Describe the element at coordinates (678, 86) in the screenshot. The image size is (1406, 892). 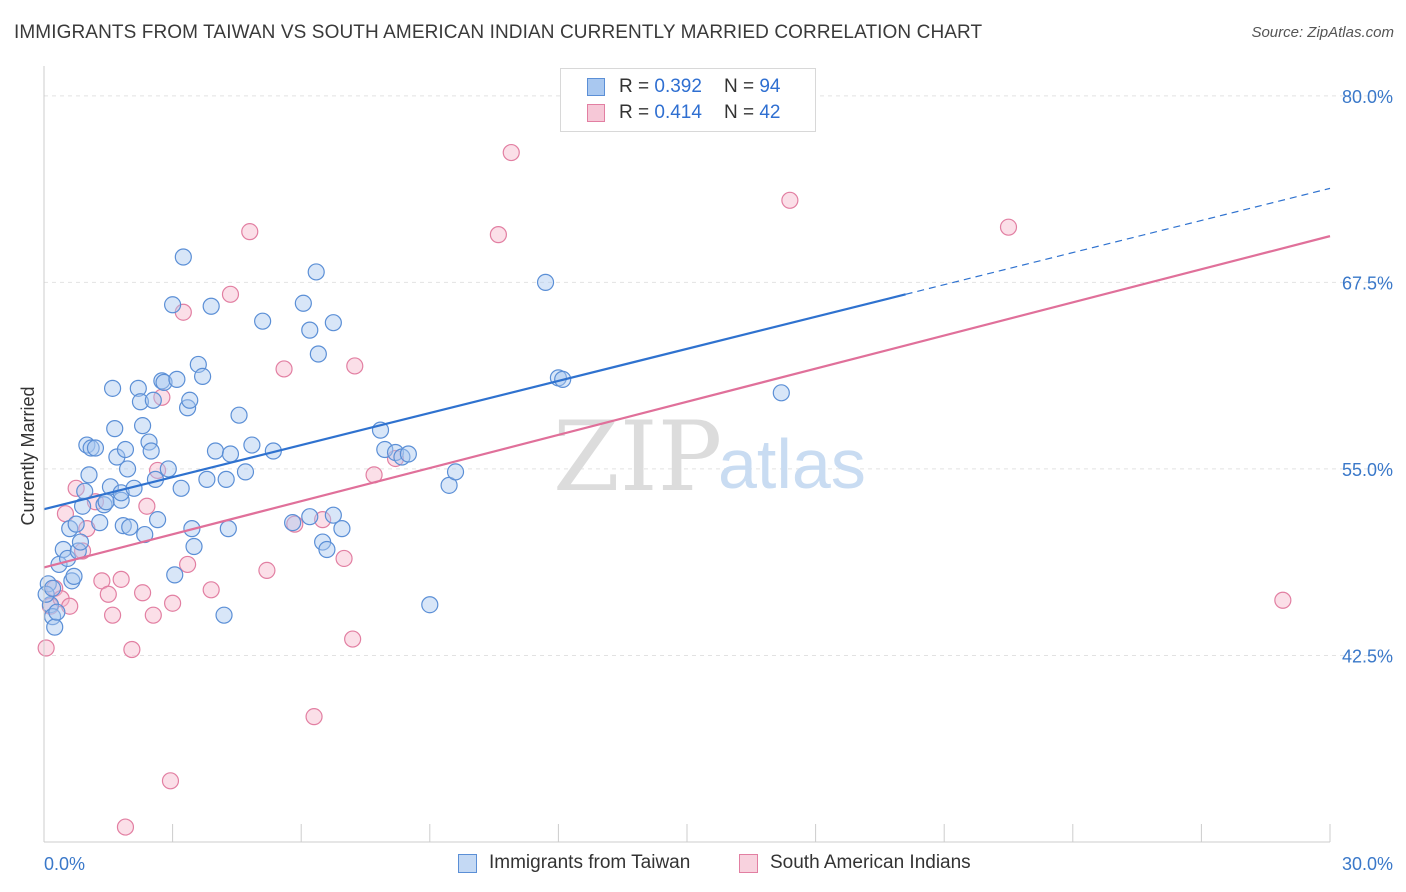
I see `legend-r-value: 0.392` at that location.